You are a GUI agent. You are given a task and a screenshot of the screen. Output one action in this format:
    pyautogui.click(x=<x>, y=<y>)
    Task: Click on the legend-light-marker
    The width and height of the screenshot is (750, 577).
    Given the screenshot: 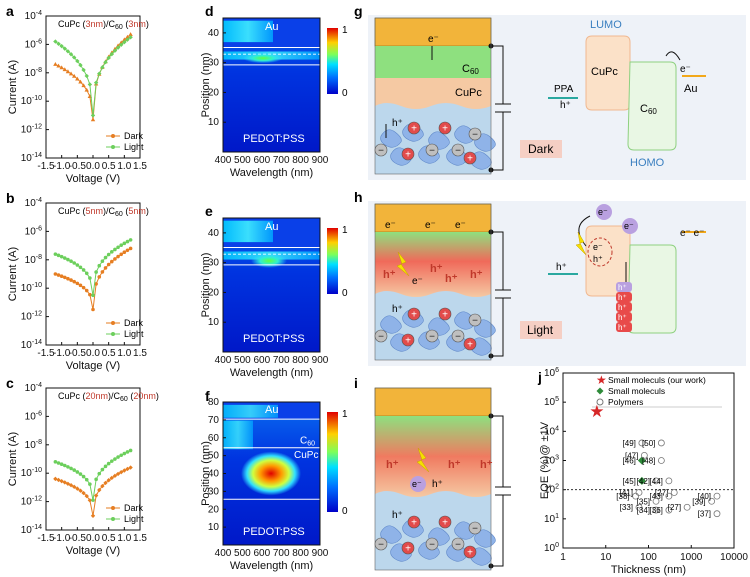 What is the action you would take?
    pyautogui.click(x=113, y=147)
    